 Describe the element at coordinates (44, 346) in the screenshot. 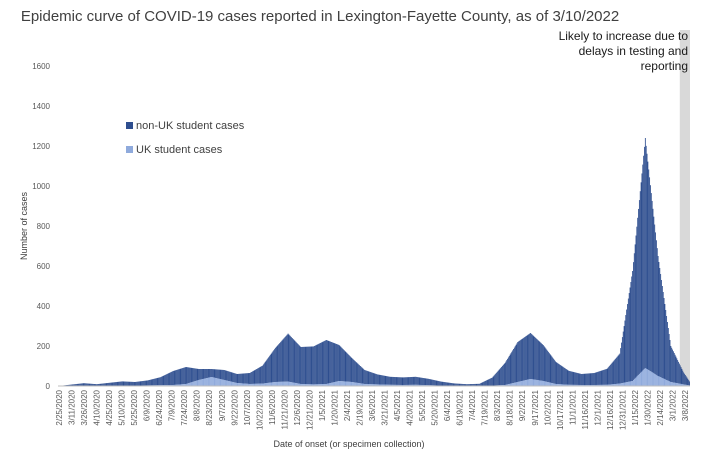

I see `y-tick-label: 200` at that location.